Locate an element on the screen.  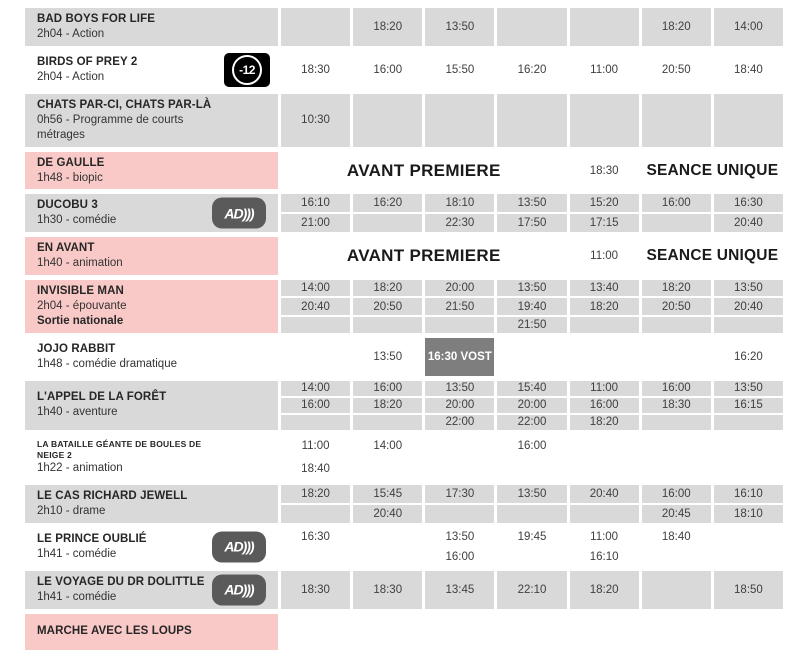
movie-title: DE GAULLE is located at coordinates (71, 162).